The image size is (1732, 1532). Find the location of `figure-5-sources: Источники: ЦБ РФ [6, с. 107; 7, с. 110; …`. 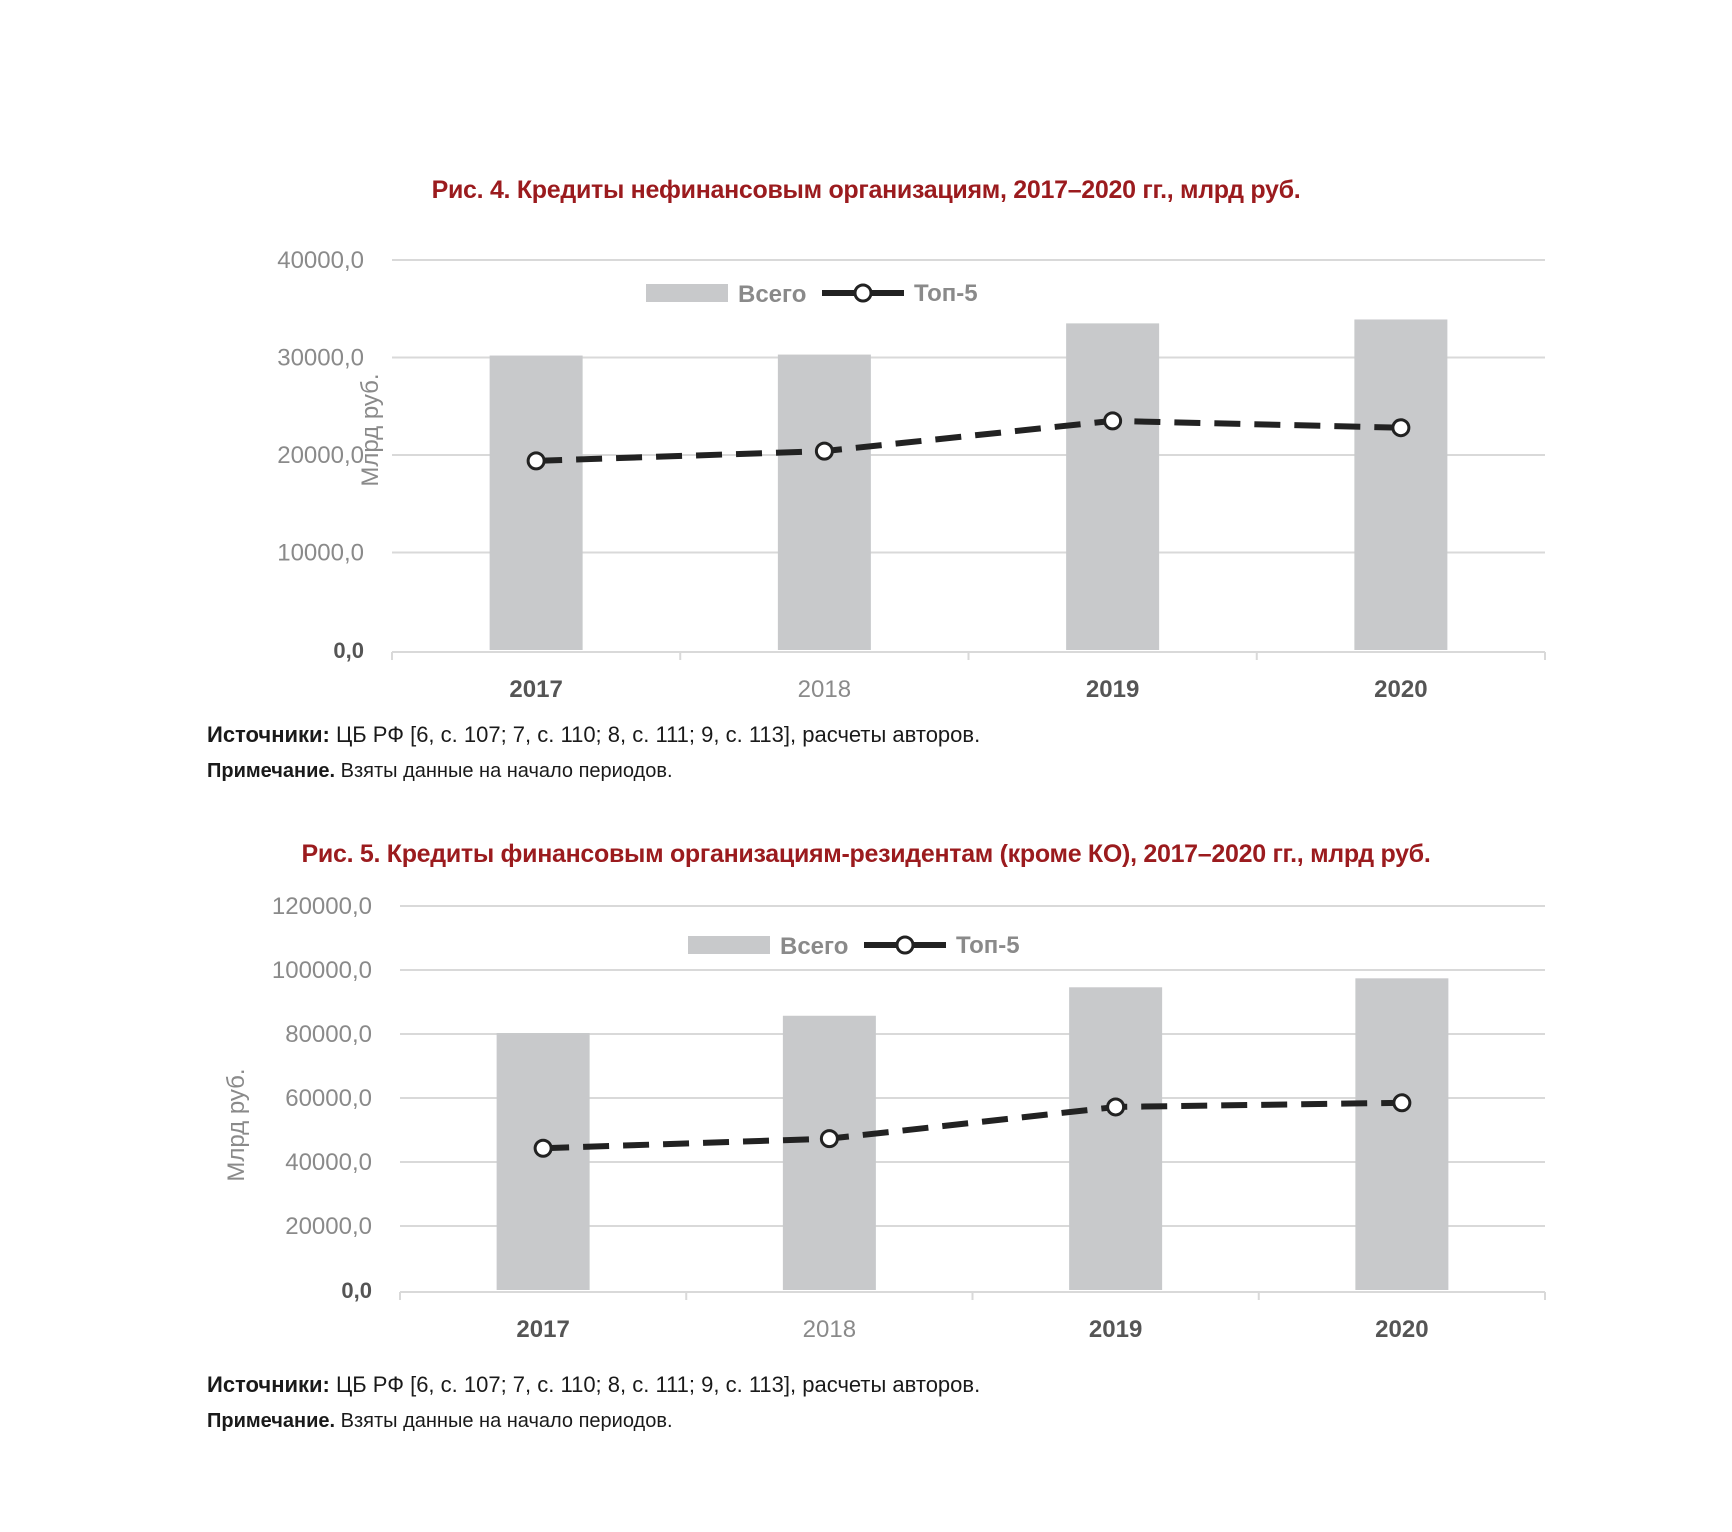

figure-5-sources: Источники: ЦБ РФ [6, с. 107; 7, с. 110; … is located at coordinates (593, 1385).